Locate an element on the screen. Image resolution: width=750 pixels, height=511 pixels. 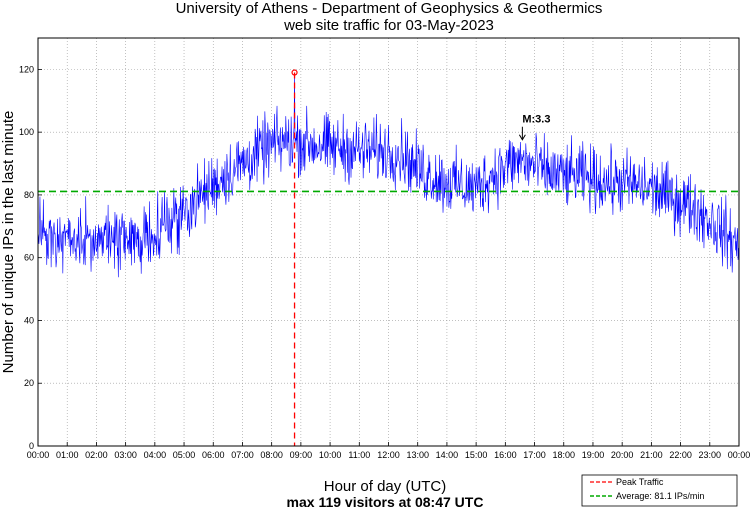
legend-peak-label: Peak Traffic is located at coordinates (640, 482).